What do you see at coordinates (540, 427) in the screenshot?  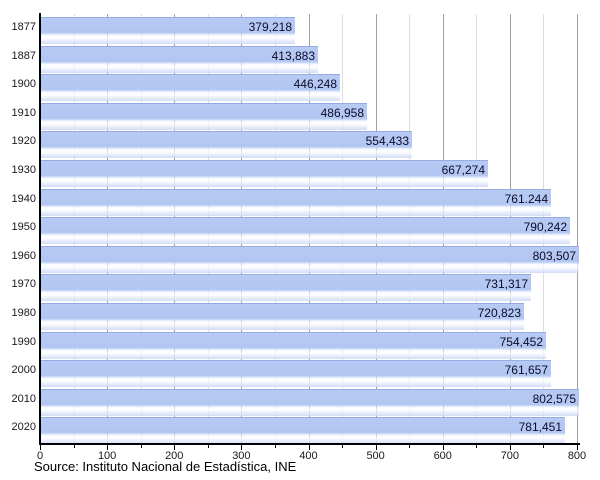 I see `bar-value-label: 781,451` at bounding box center [540, 427].